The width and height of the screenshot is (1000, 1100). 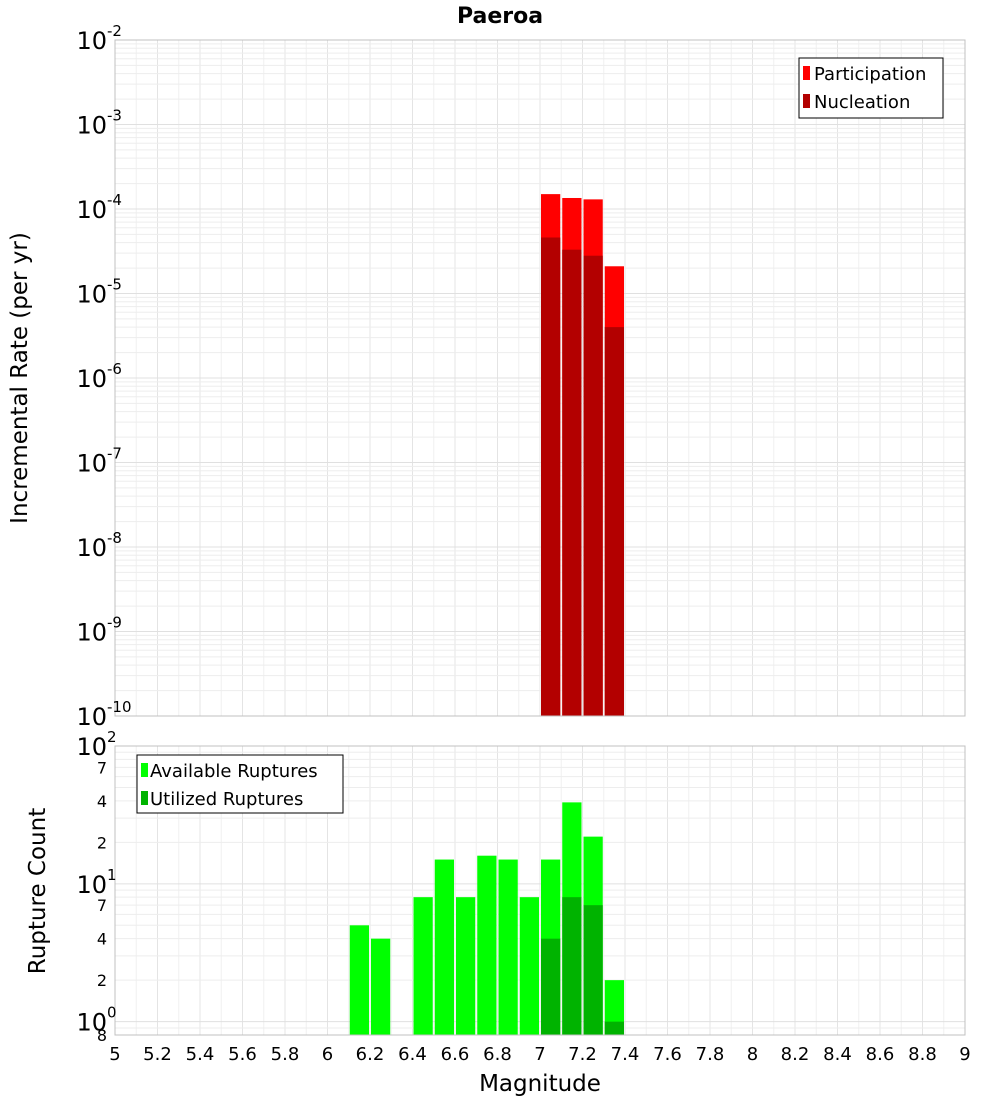 What do you see at coordinates (114, 1054) in the screenshot?
I see `x-tick-label: 5` at bounding box center [114, 1054].